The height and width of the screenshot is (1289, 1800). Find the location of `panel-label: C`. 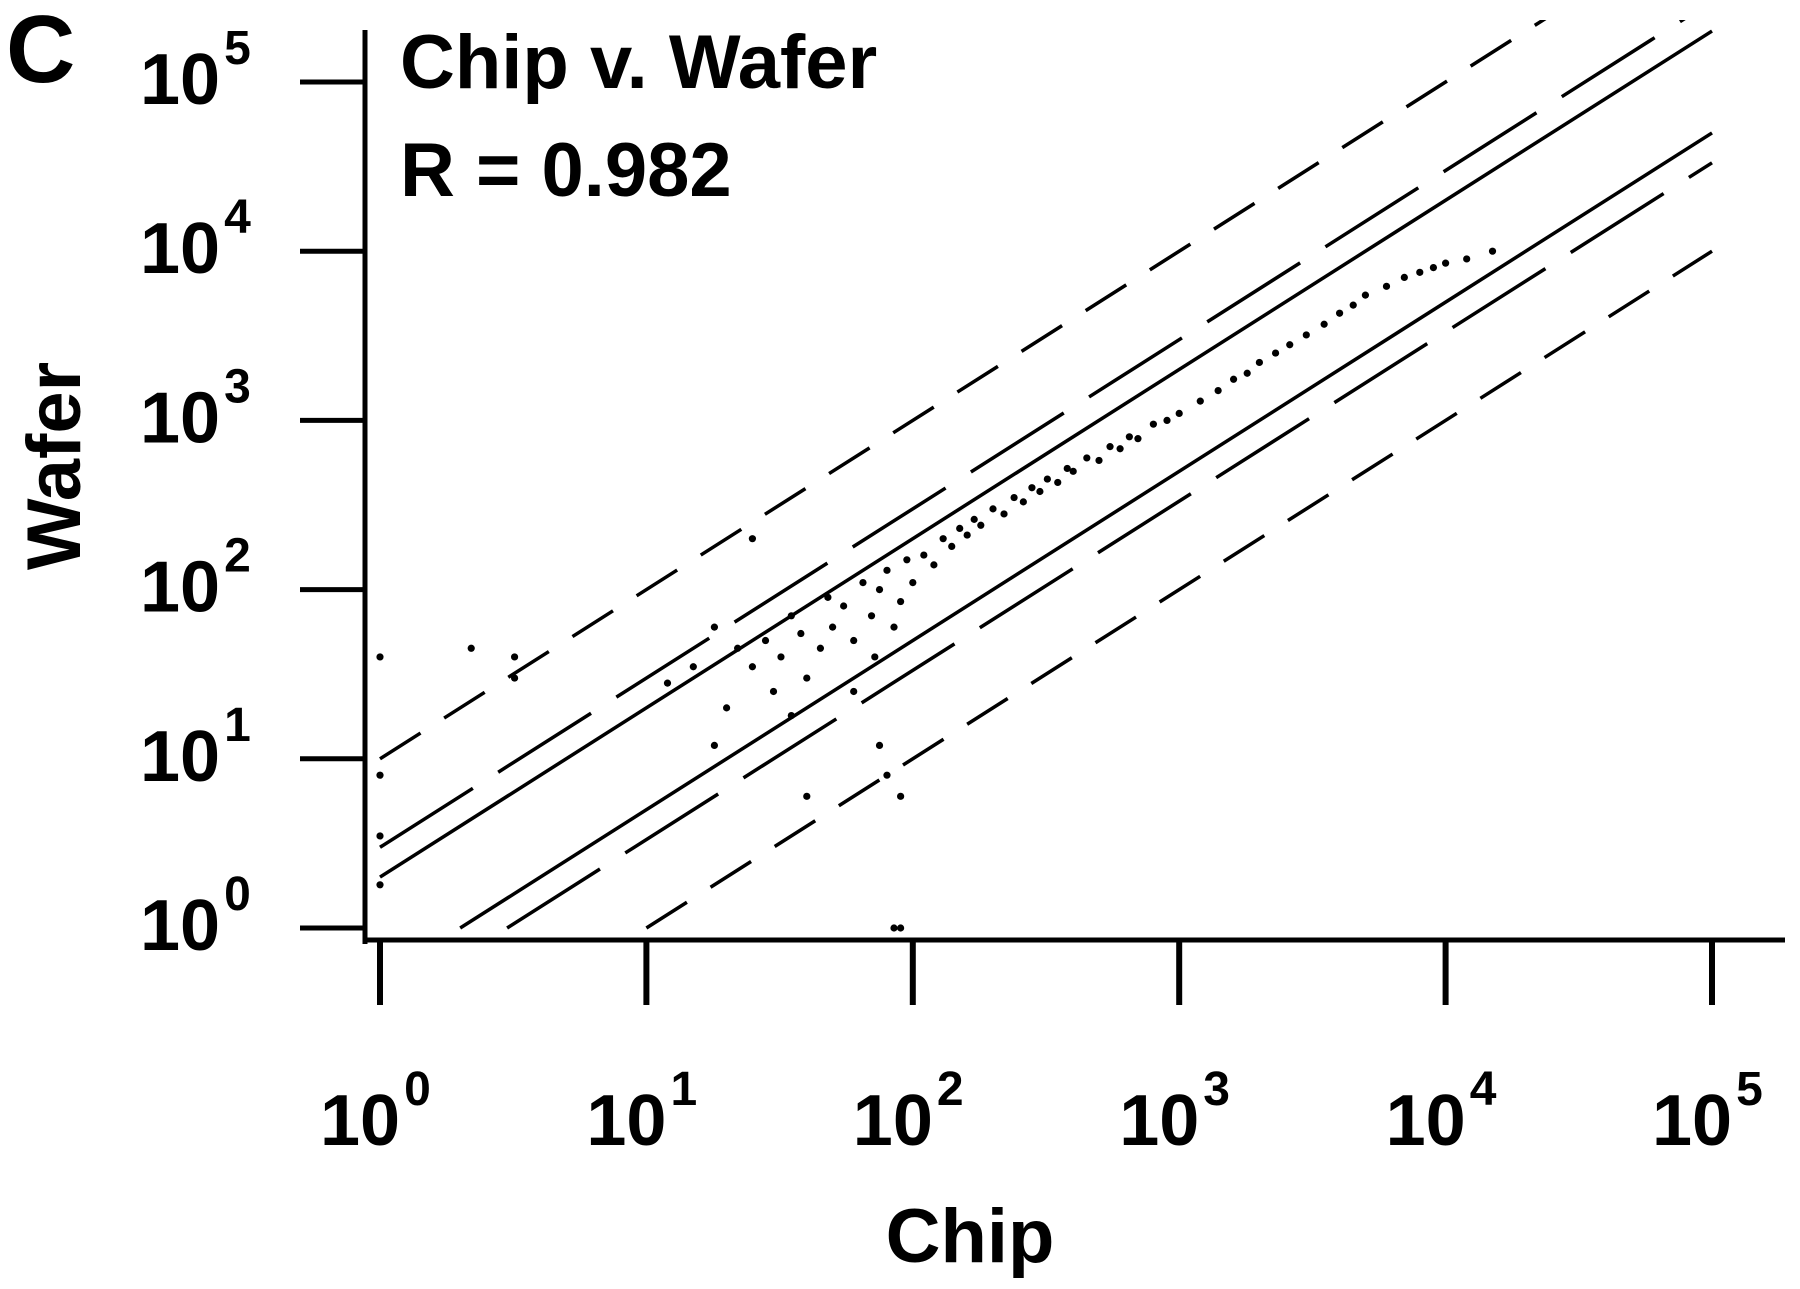

panel-label: C is located at coordinates (40, 51).